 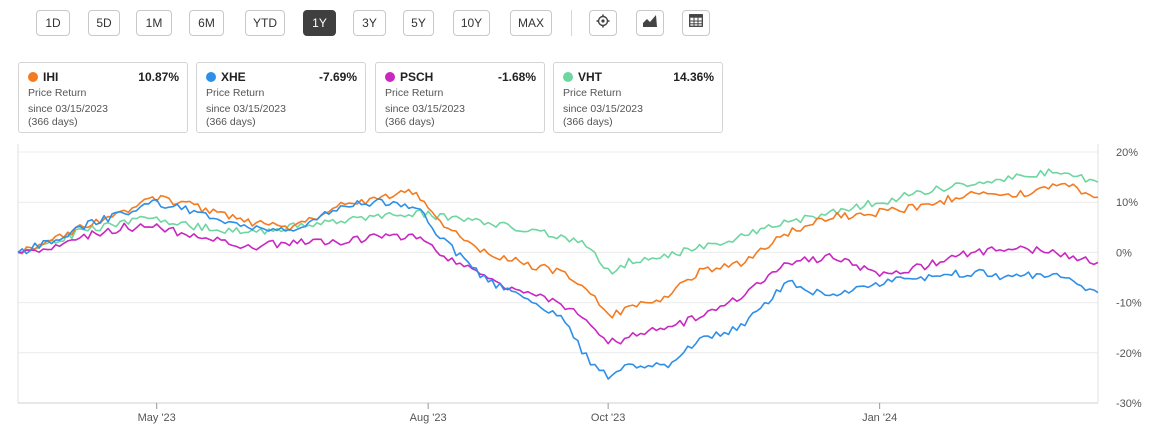 I want to click on card-ticker: XHE, so click(x=233, y=77).